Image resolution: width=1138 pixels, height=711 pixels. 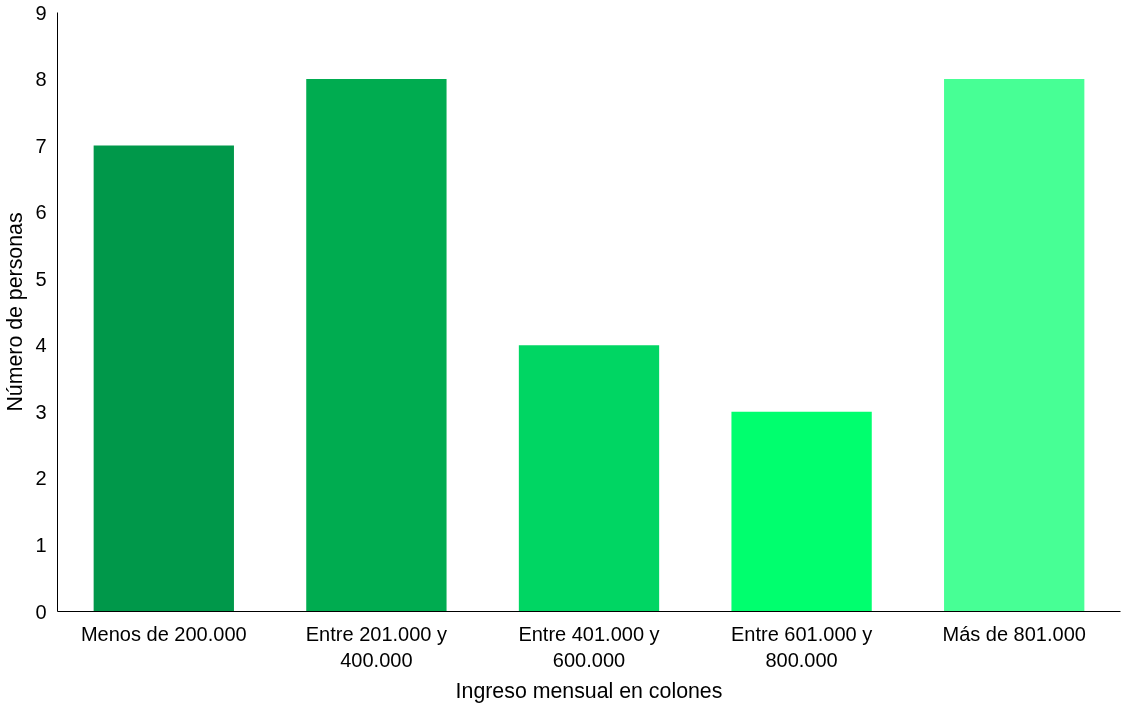 What do you see at coordinates (41, 478) in the screenshot?
I see `y-tick-label: 2` at bounding box center [41, 478].